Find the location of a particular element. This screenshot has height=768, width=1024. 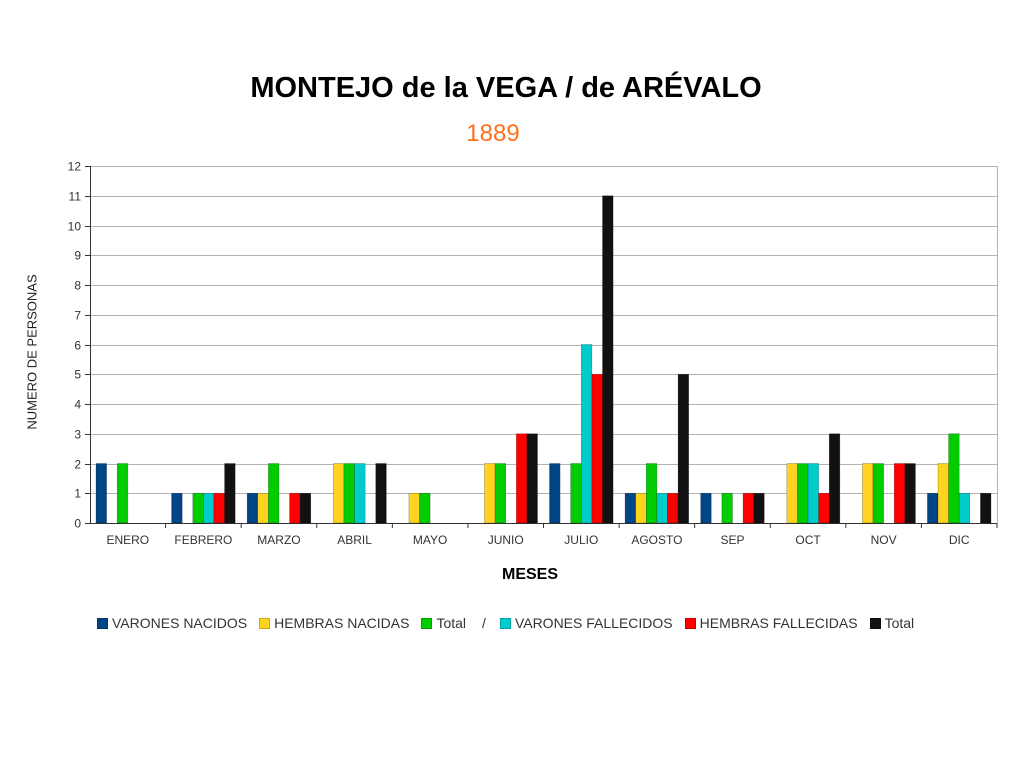

y-tick-label: 11 is located at coordinates (75, 197).